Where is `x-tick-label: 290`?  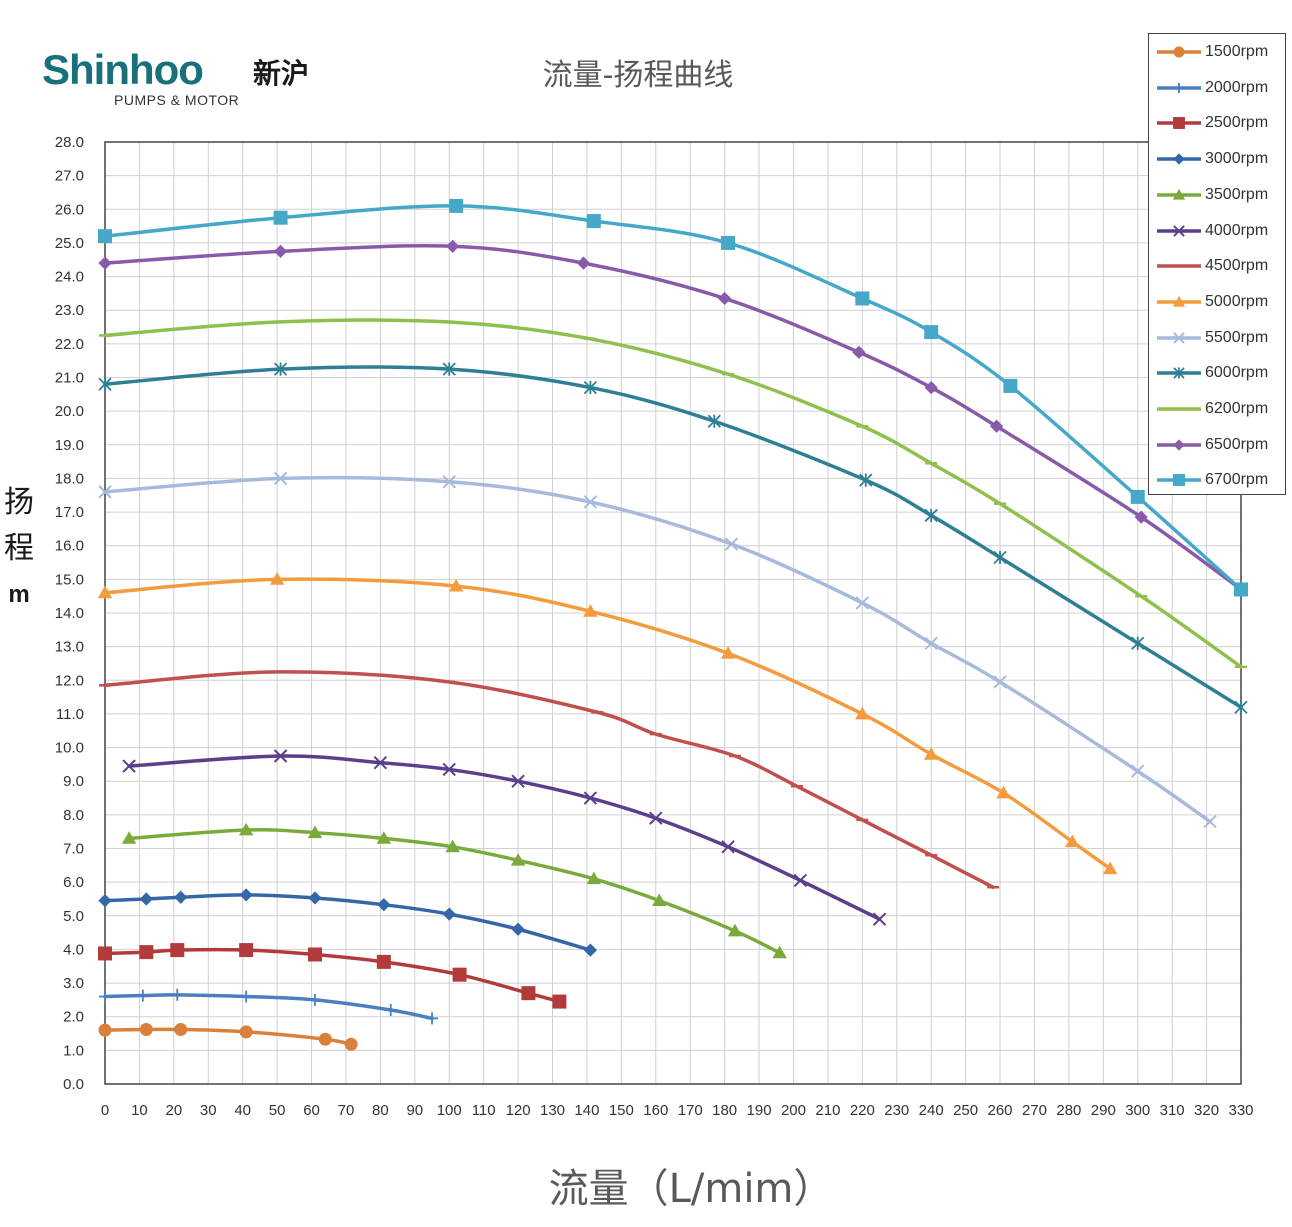 x-tick-label: 290 is located at coordinates (1103, 1110).